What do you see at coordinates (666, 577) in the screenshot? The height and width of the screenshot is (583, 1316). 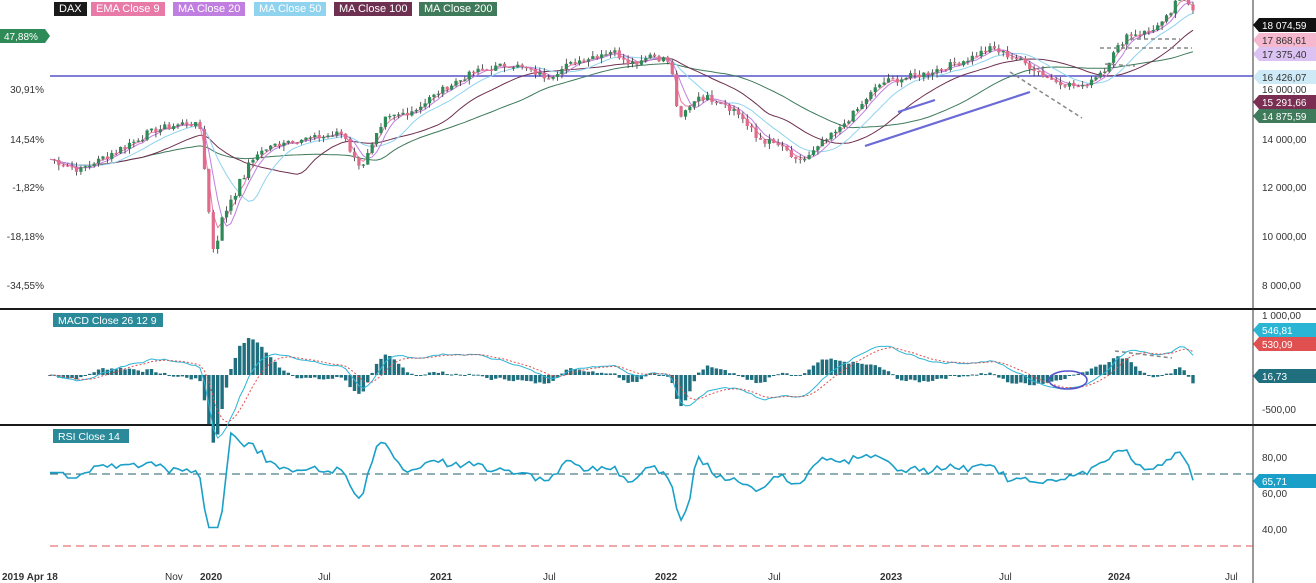 I see `x-axis-label: 2022` at bounding box center [666, 577].